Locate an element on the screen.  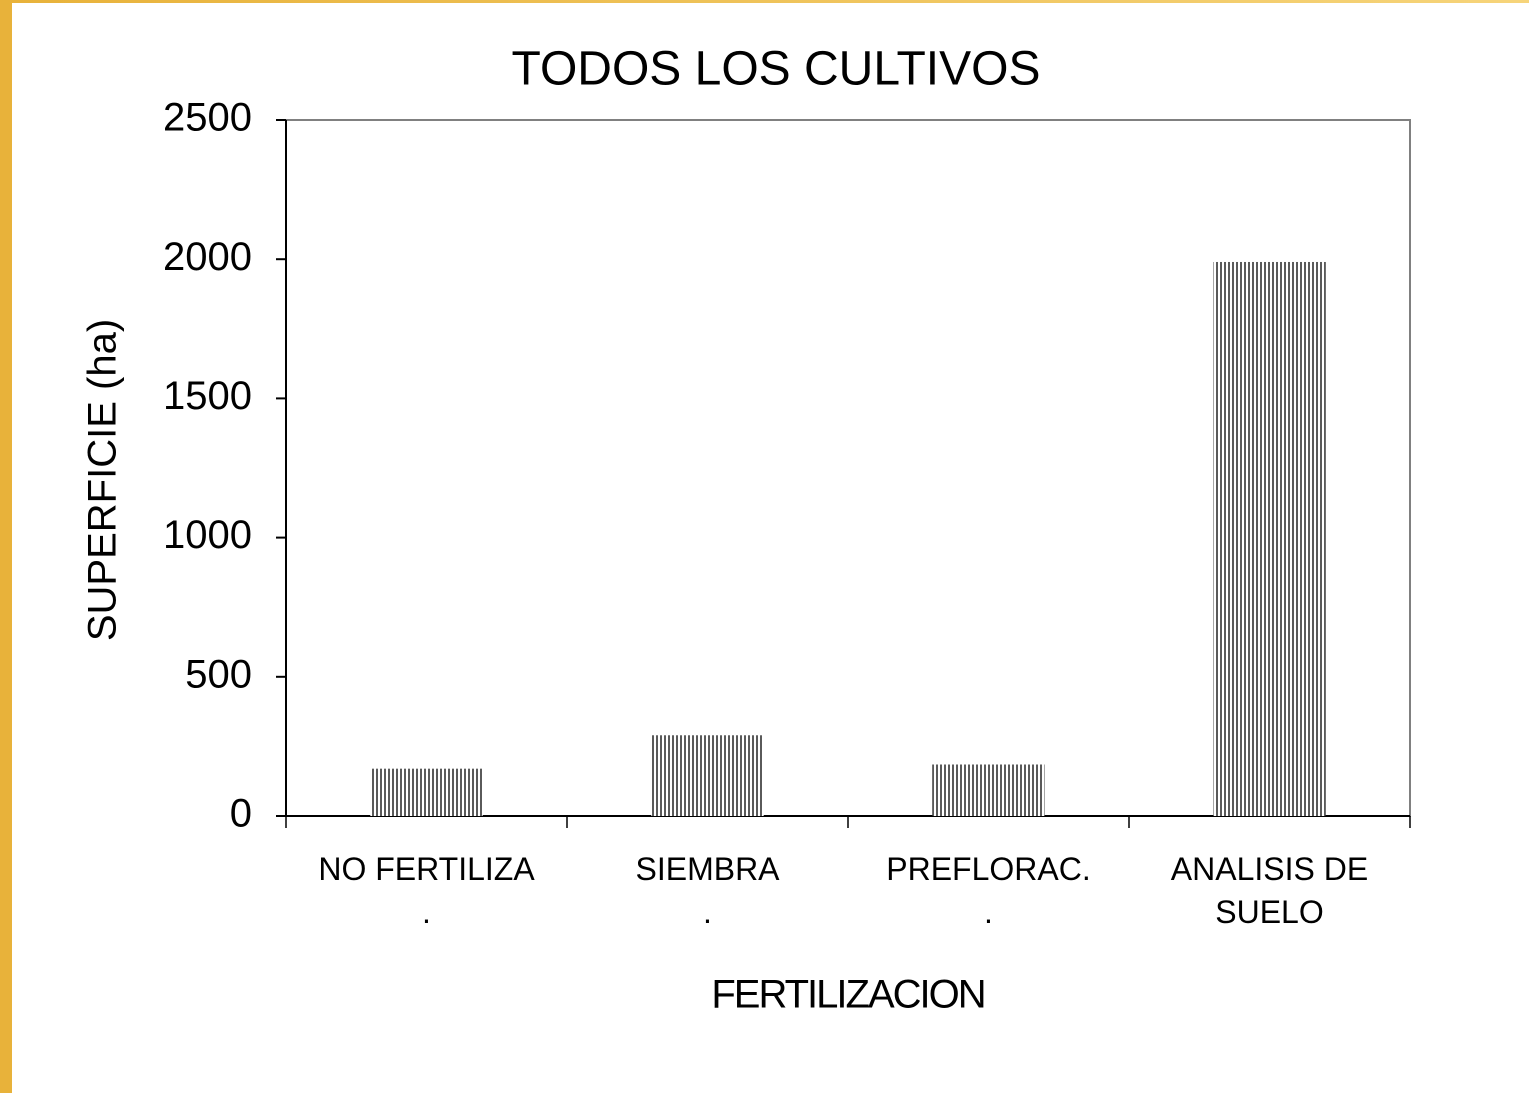
y-tick-label: 1500 is located at coordinates (207, 396).